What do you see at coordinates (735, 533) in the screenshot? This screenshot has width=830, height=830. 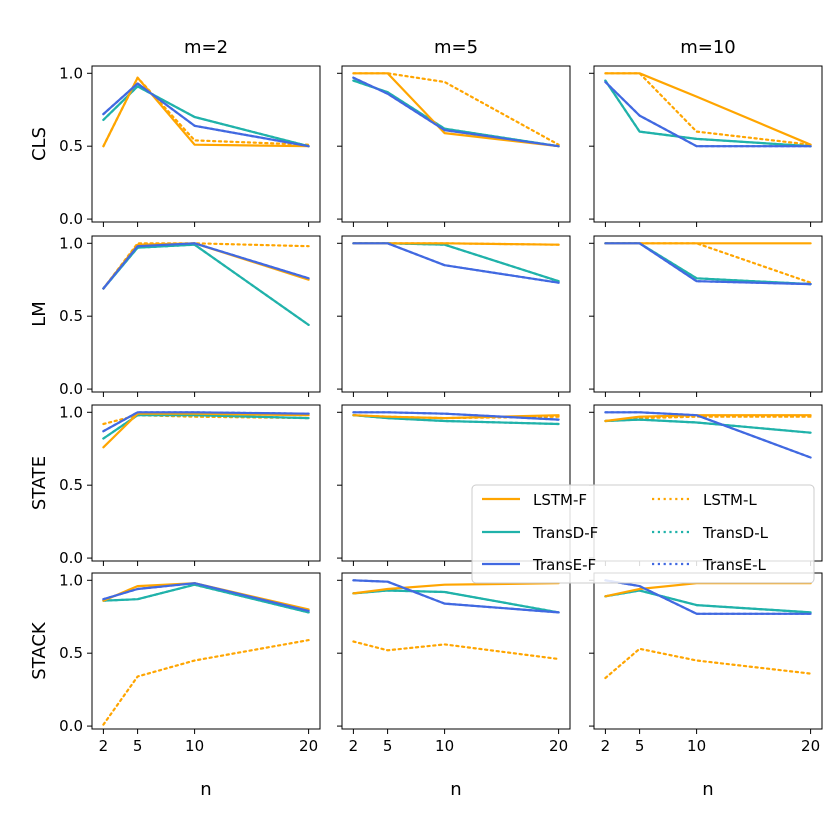 I see `legend-label-transd-l: TransD-L` at bounding box center [735, 533].